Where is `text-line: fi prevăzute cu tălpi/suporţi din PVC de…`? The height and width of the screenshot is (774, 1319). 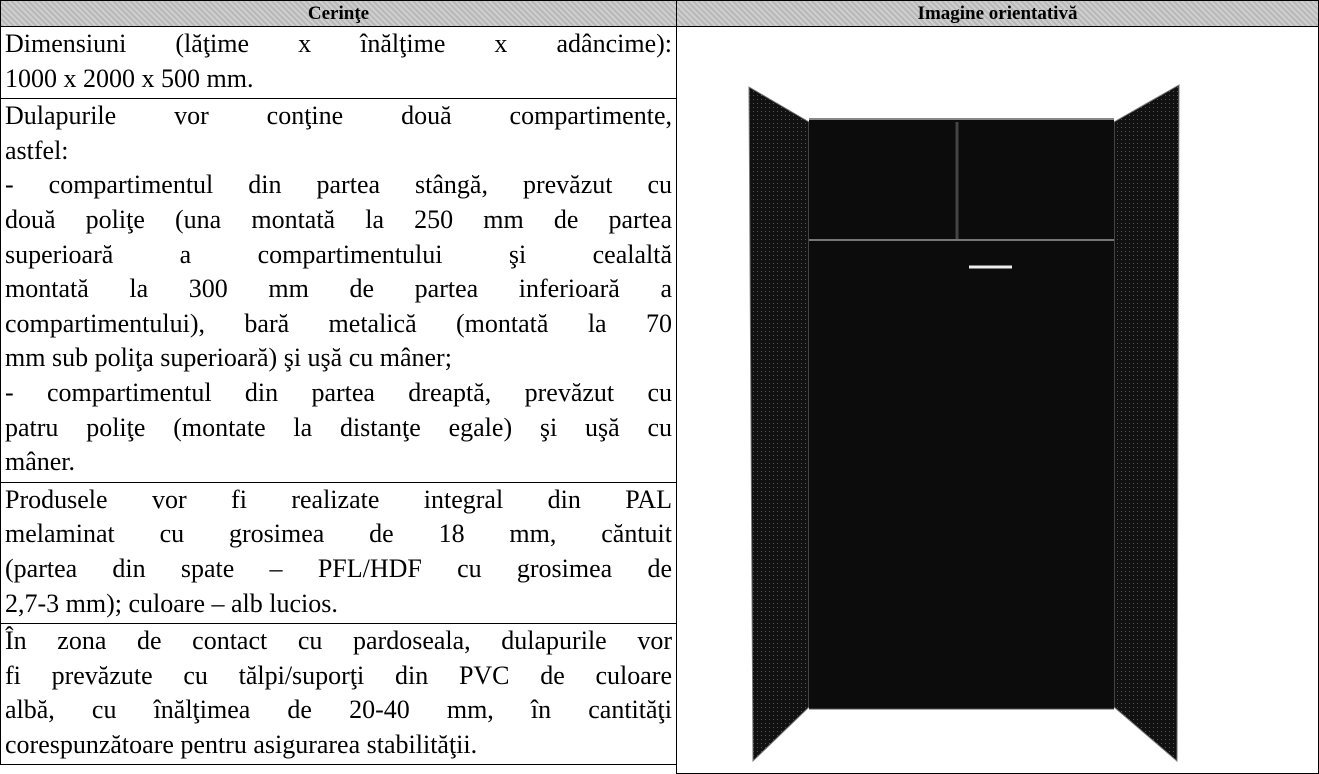 text-line: fi prevăzute cu tălpi/suporţi din PVC de… is located at coordinates (338, 675).